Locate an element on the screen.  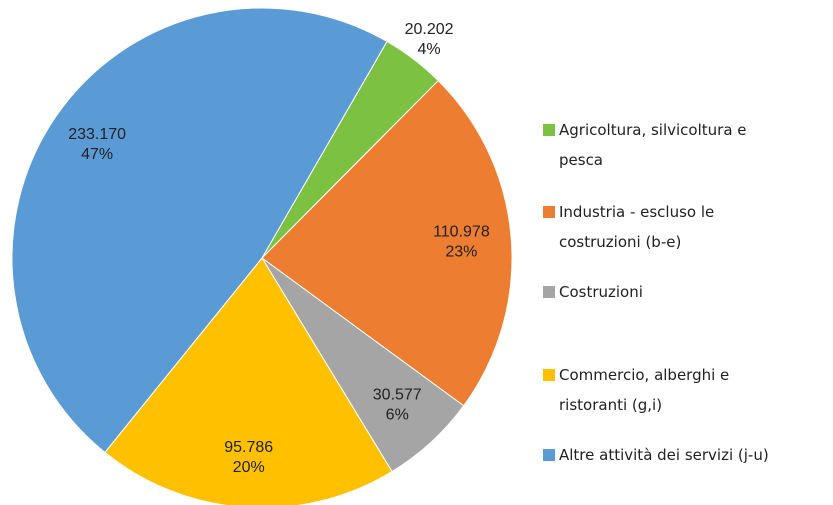
legend-label: Costruzioni is located at coordinates (601, 292).